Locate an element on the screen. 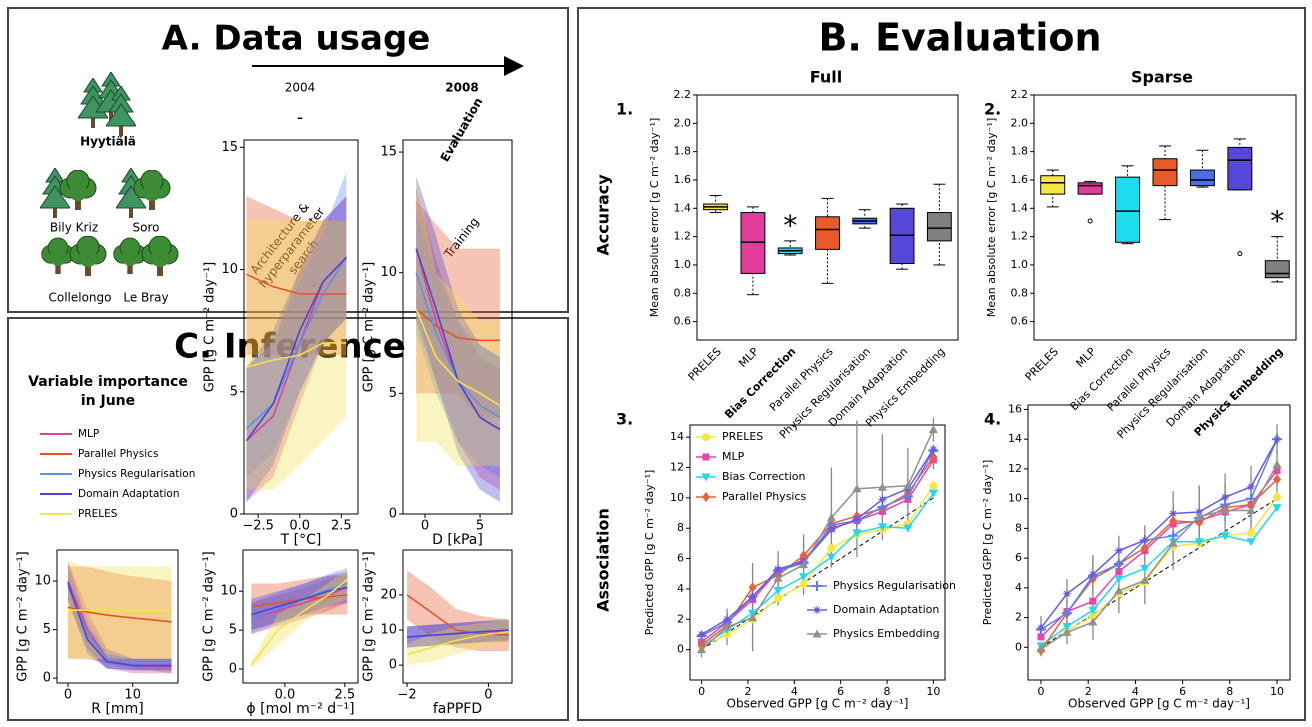  legend-title: Variable importance is located at coordinates (108, 382).